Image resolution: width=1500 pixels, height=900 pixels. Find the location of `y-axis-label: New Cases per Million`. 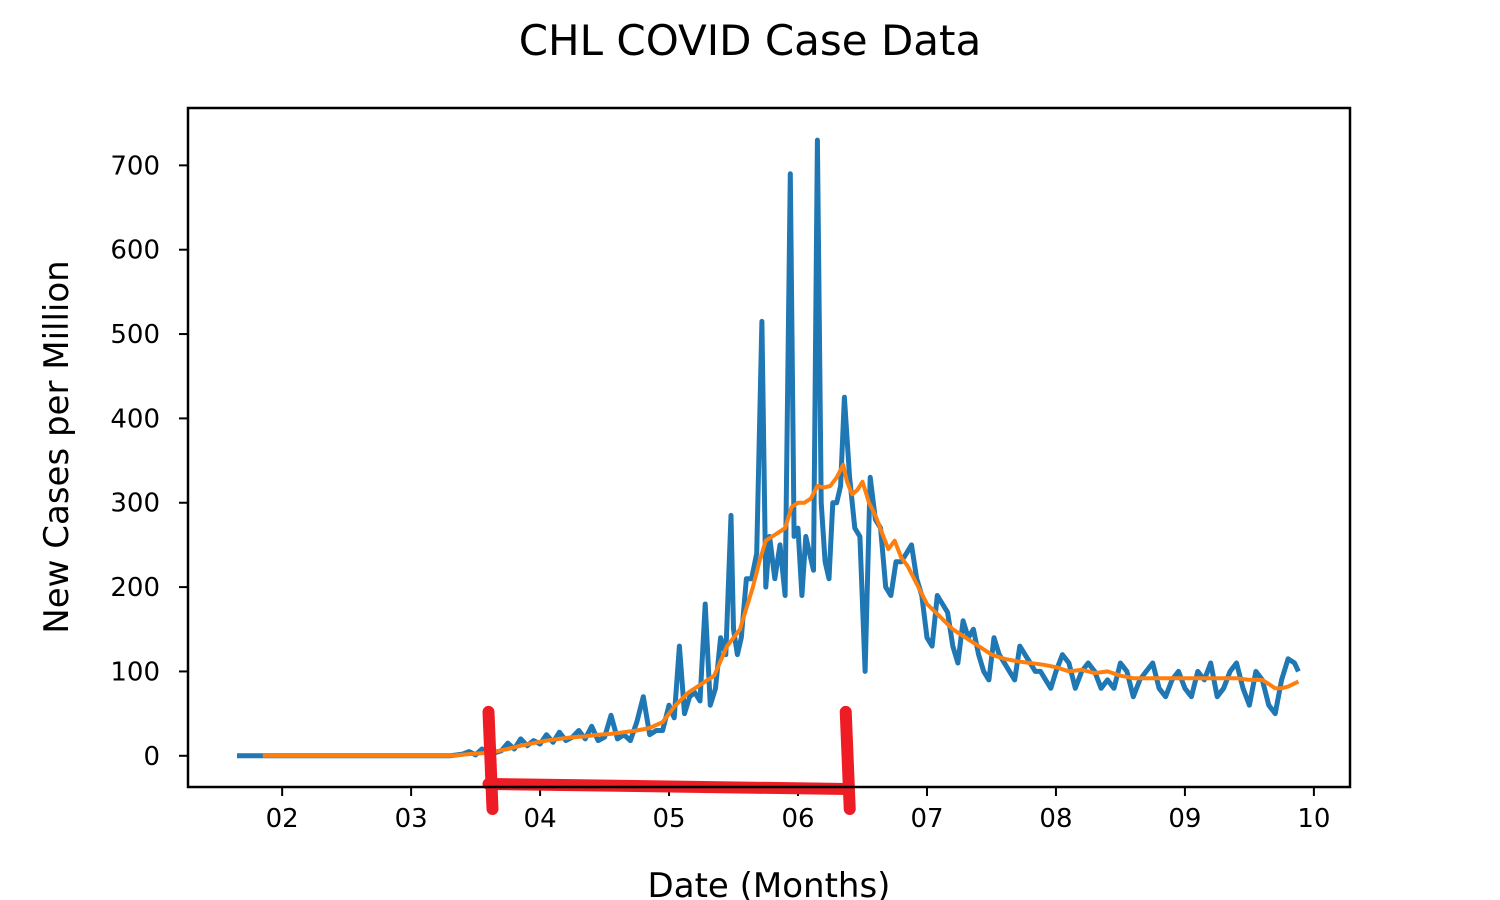

y-axis-label: New Cases per Million is located at coordinates (57, 446).